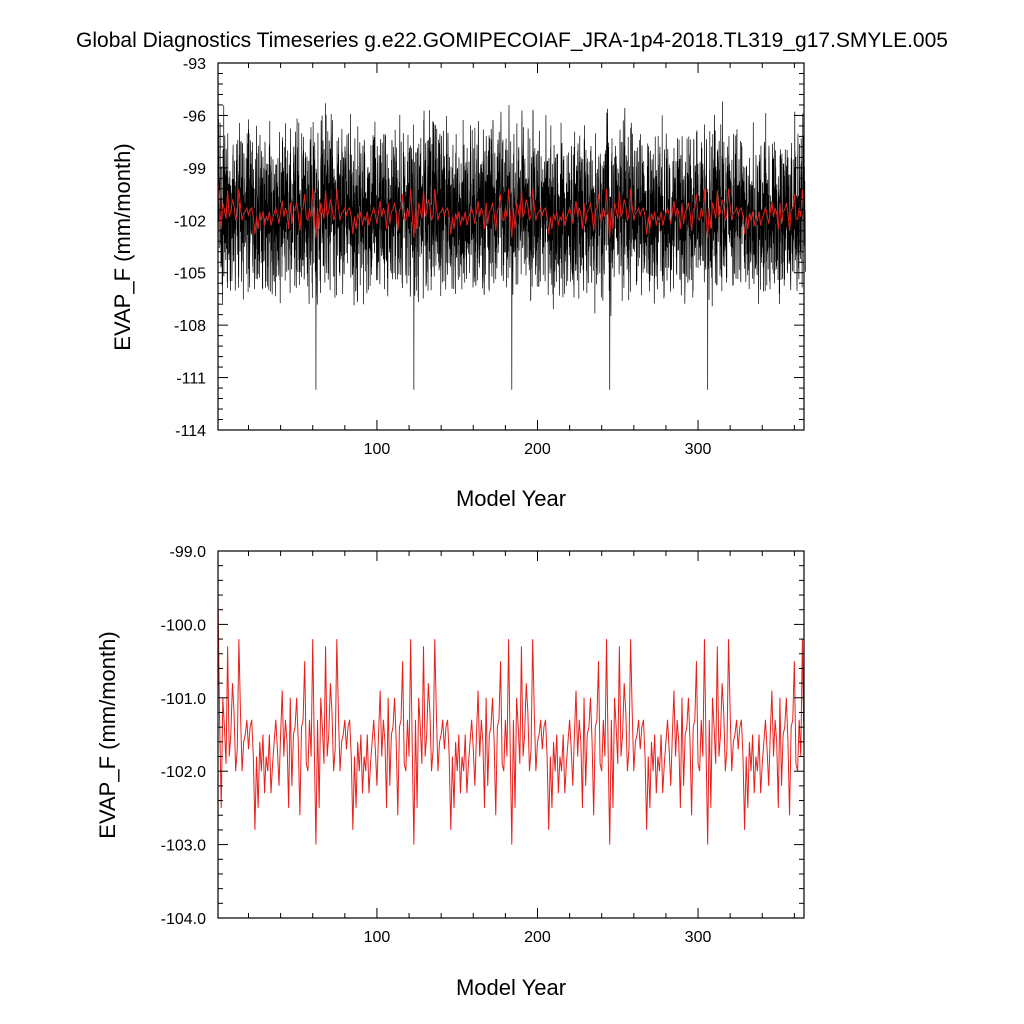 The width and height of the screenshot is (1024, 1024). I want to click on bottom-series-annual-line, so click(511, 720).